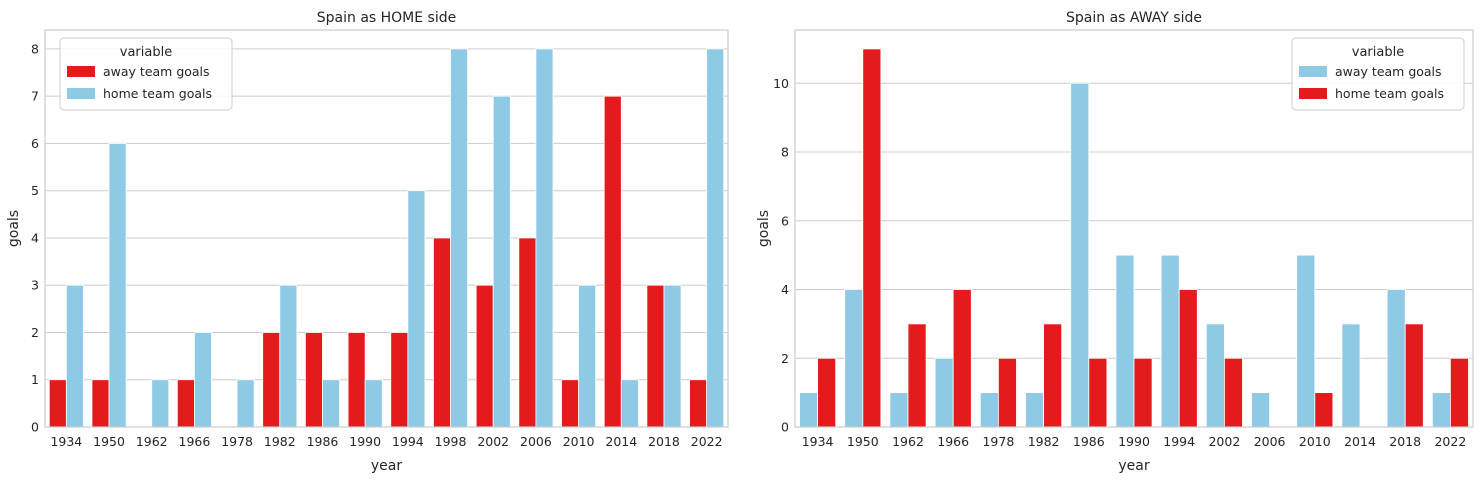  What do you see at coordinates (313, 380) in the screenshot?
I see `bar-home-away-goals-1986` at bounding box center [313, 380].